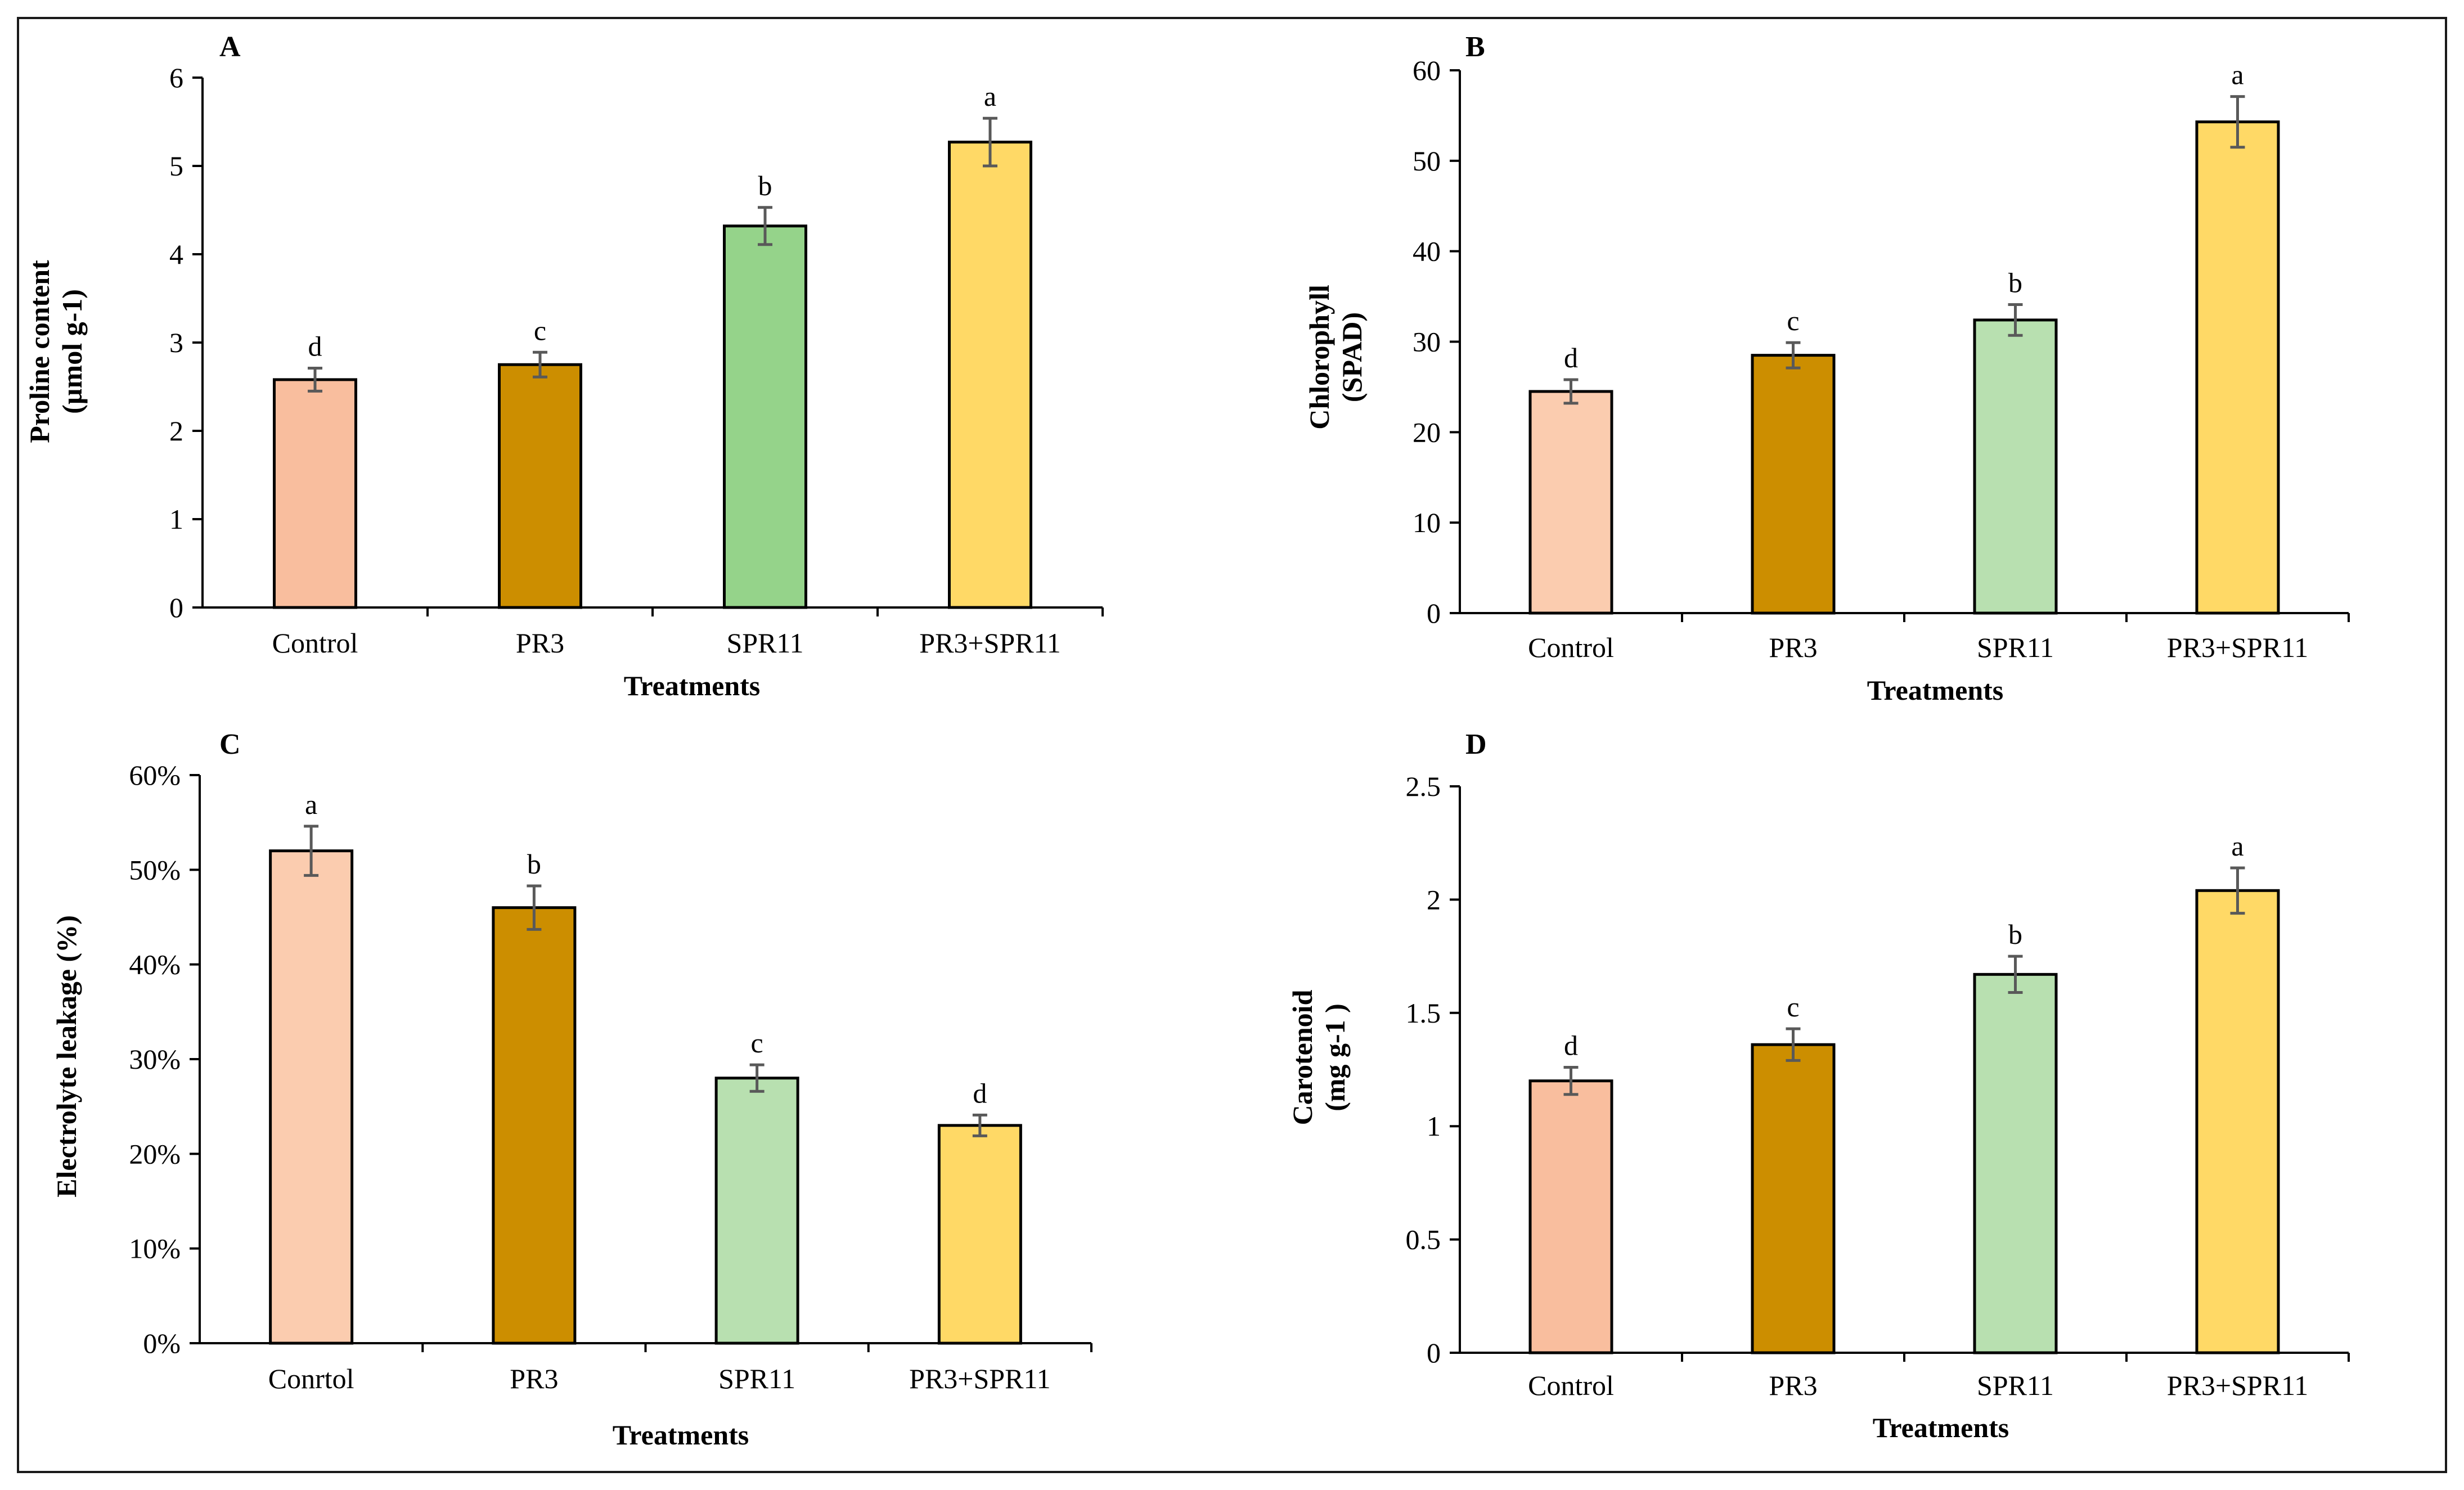 The image size is (2464, 1490). I want to click on panel-c-letter: C, so click(230, 744).